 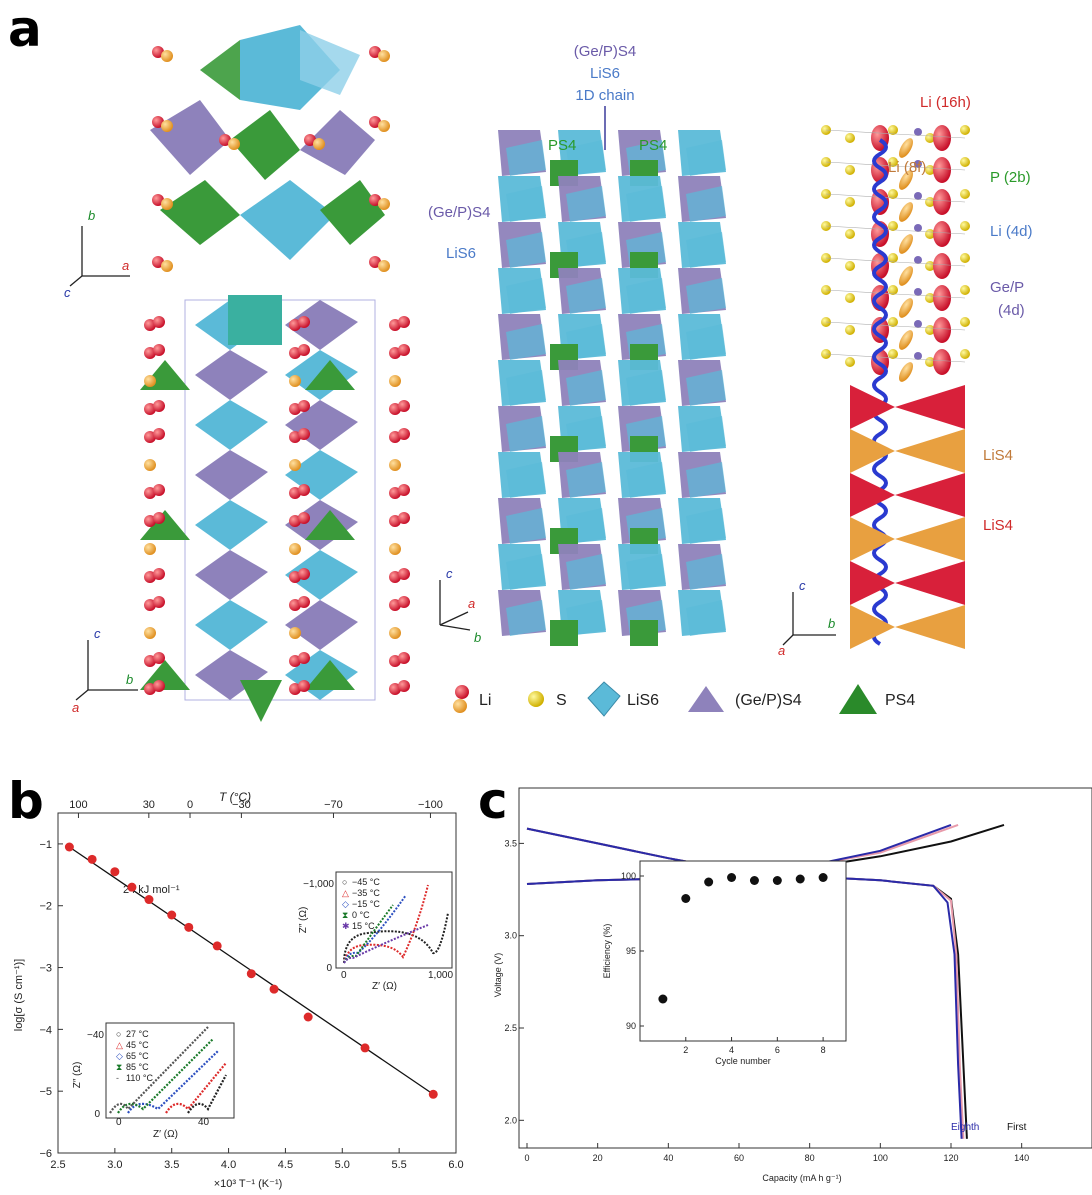 I want to click on top-tick-label: −100, so click(x=430, y=805).